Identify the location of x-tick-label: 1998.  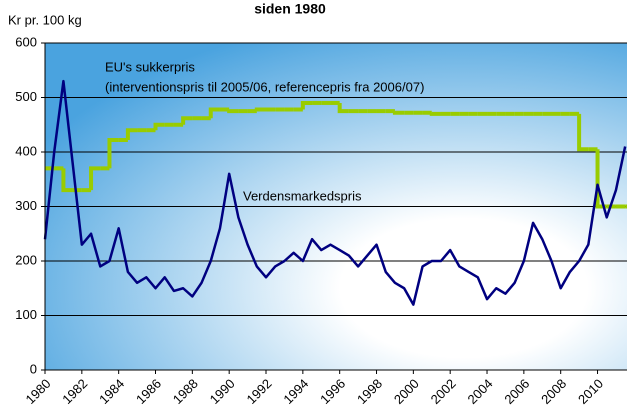
(369, 391).